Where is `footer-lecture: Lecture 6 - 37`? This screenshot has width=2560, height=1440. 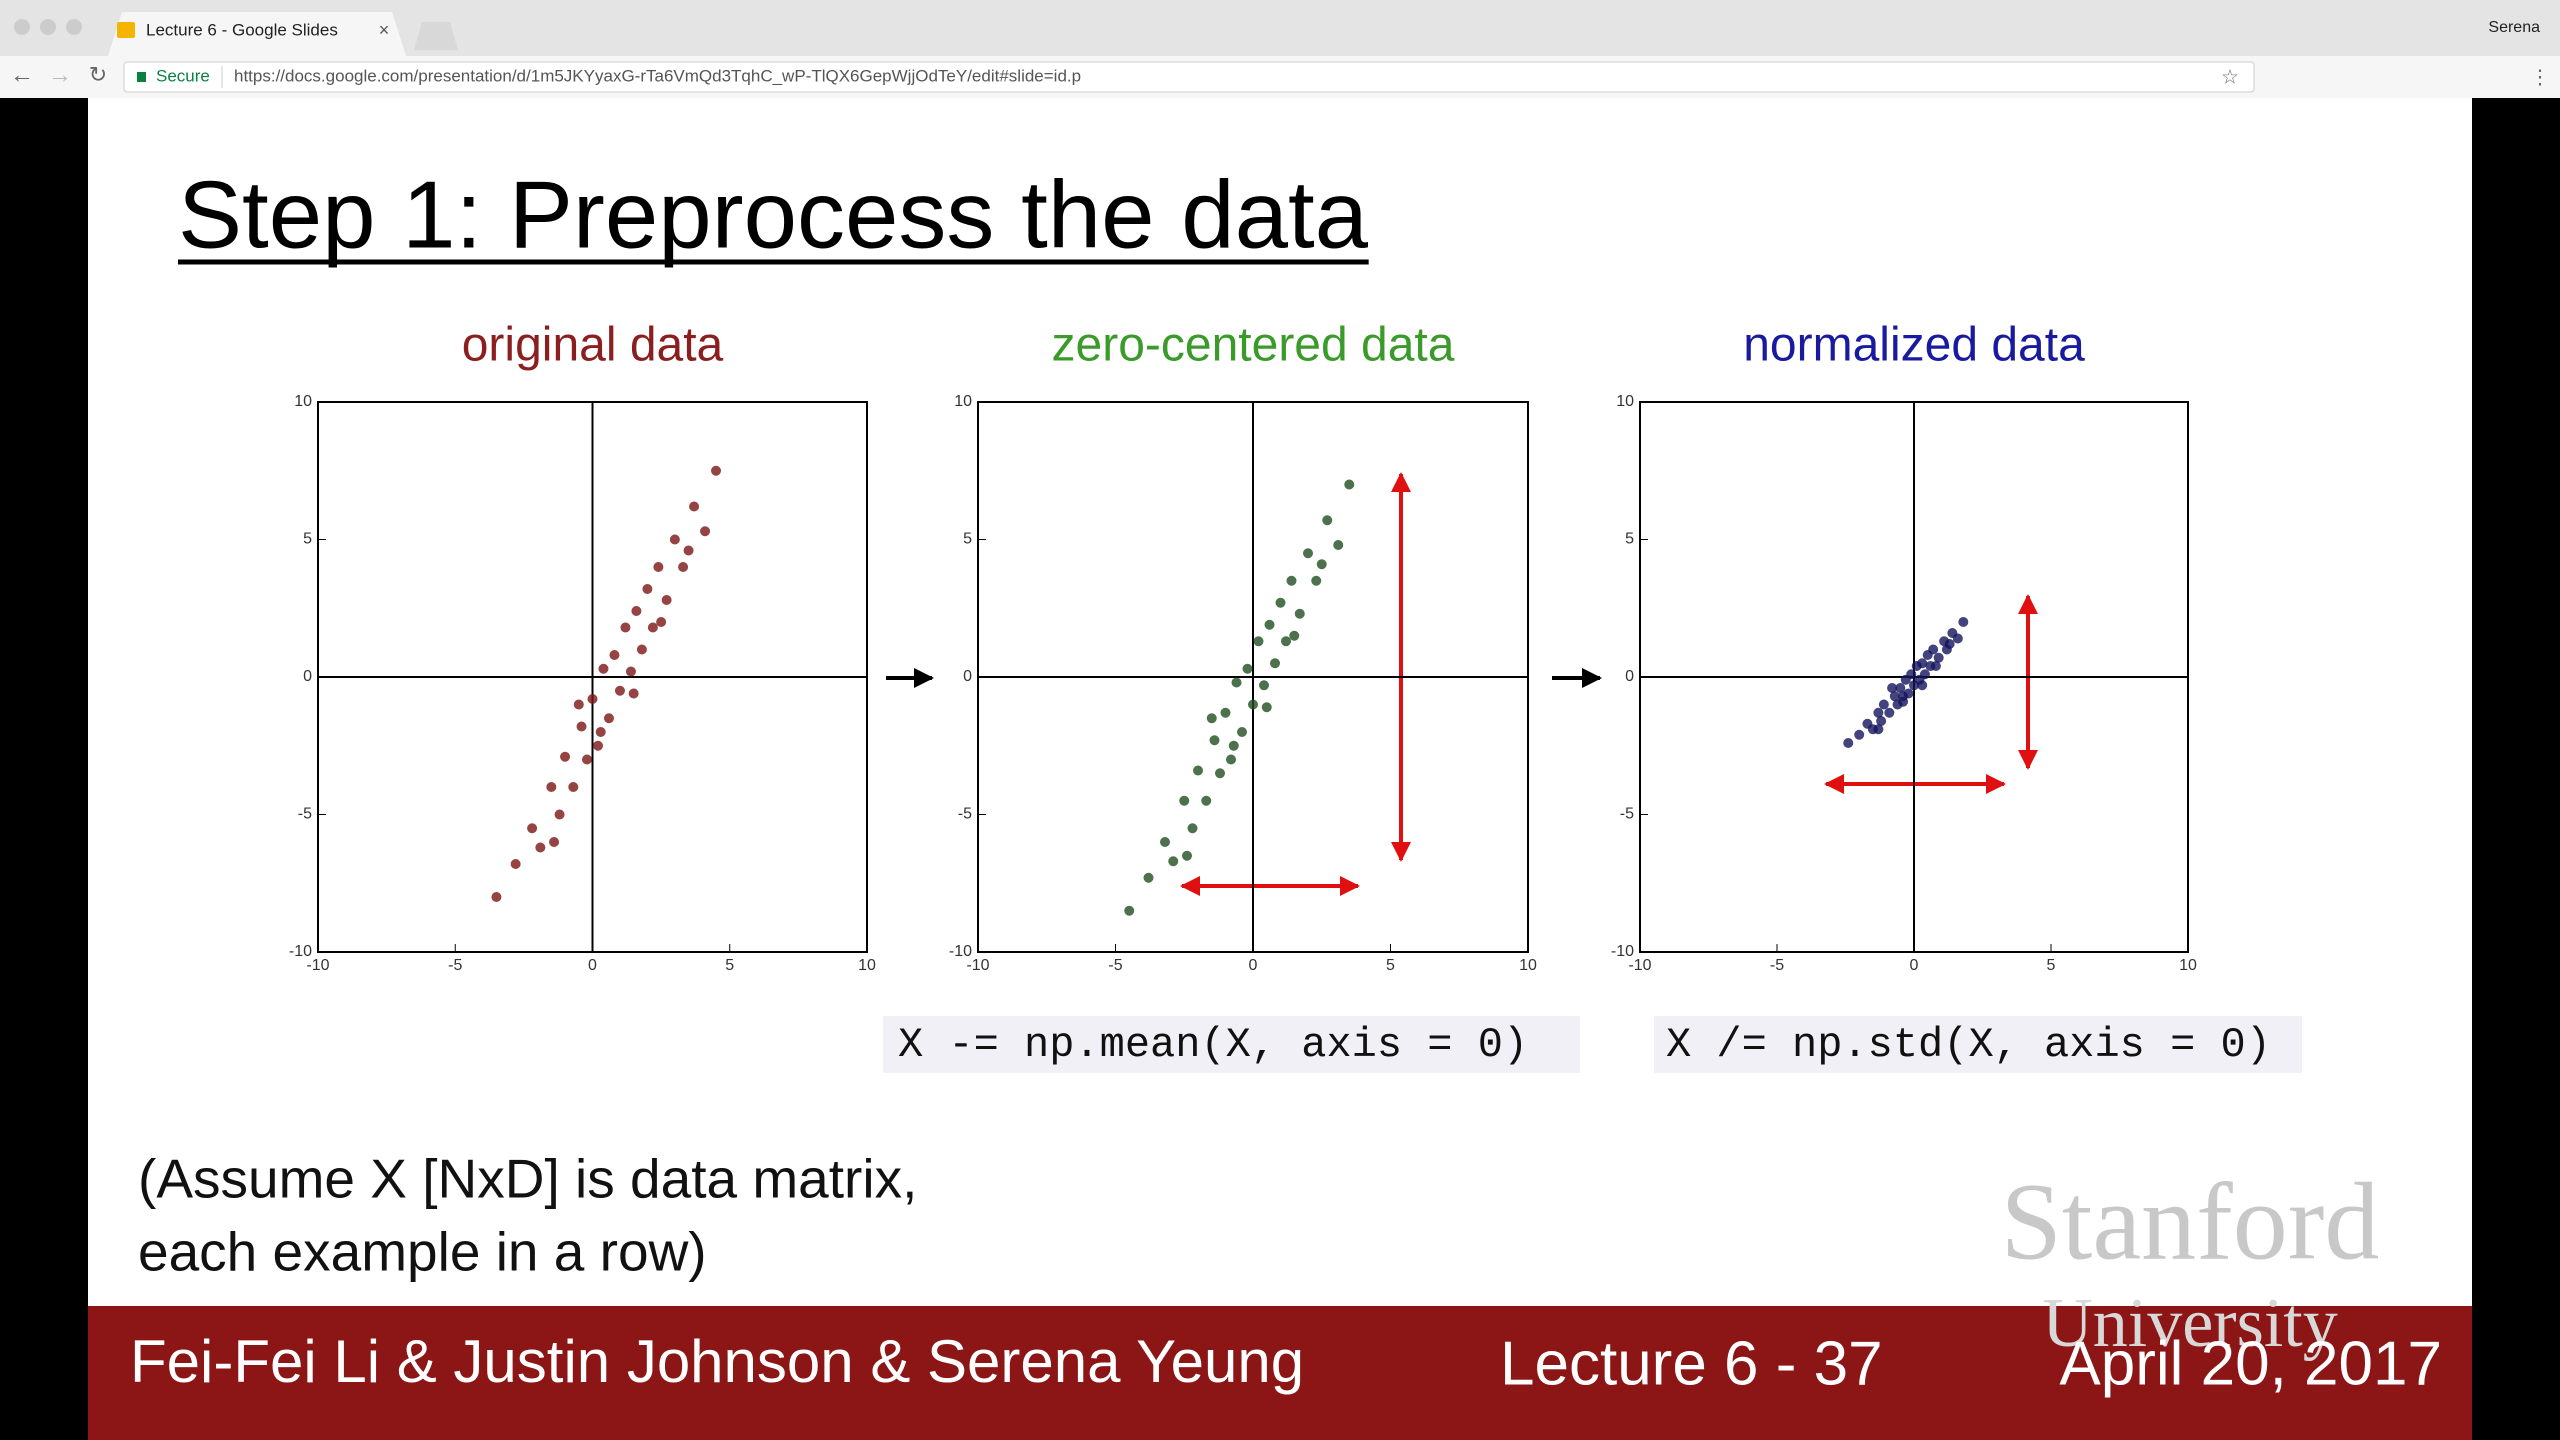
footer-lecture: Lecture 6 - 37 is located at coordinates (1691, 1363).